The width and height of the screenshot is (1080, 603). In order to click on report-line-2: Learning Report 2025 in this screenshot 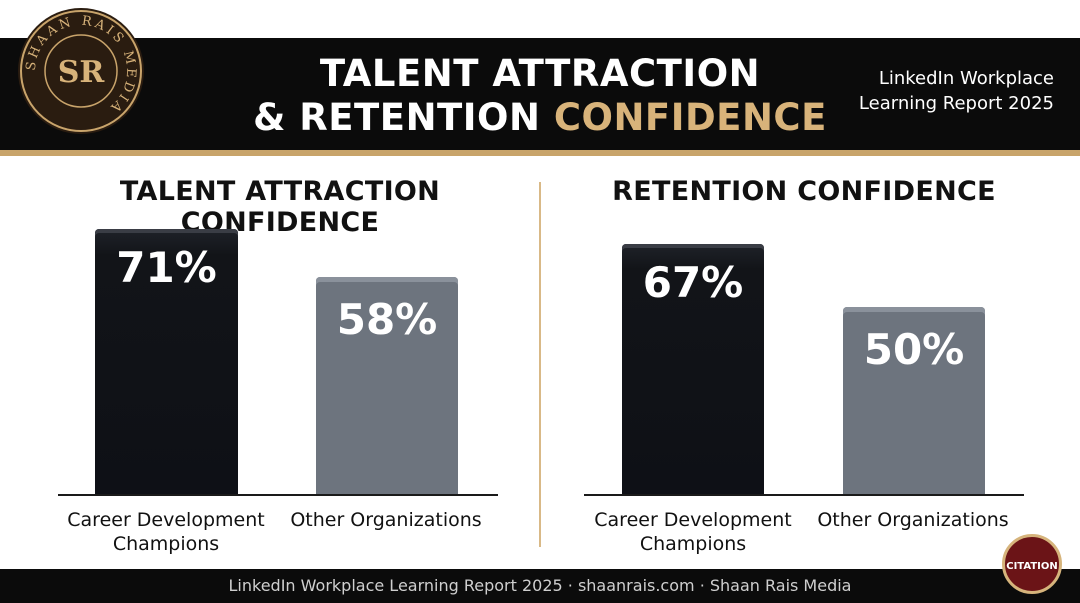, I will do `click(956, 103)`.